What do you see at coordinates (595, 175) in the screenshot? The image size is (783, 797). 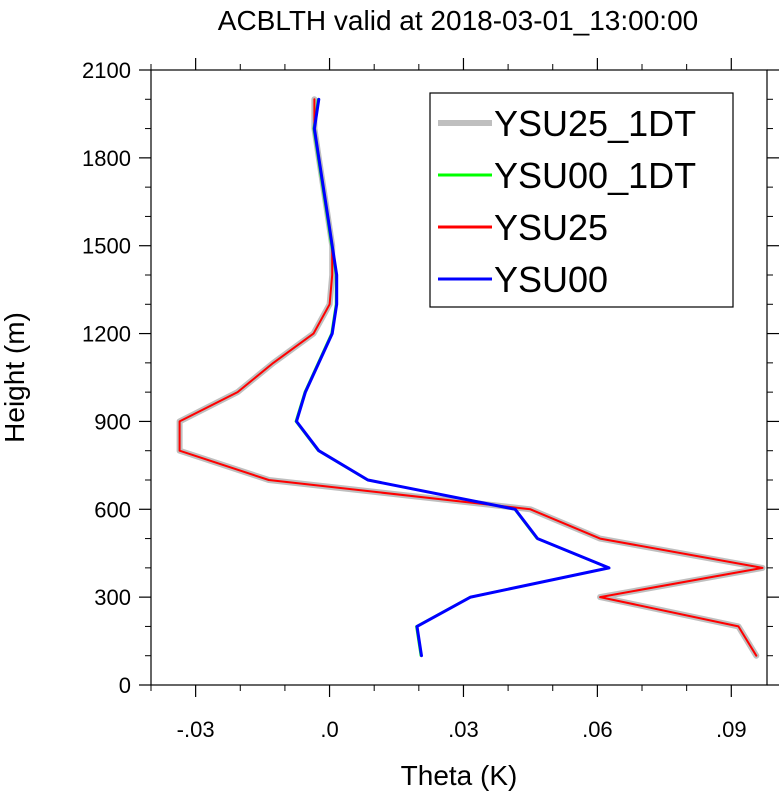 I see `legend-label-ysu00-1dt: YSU00_1DT` at bounding box center [595, 175].